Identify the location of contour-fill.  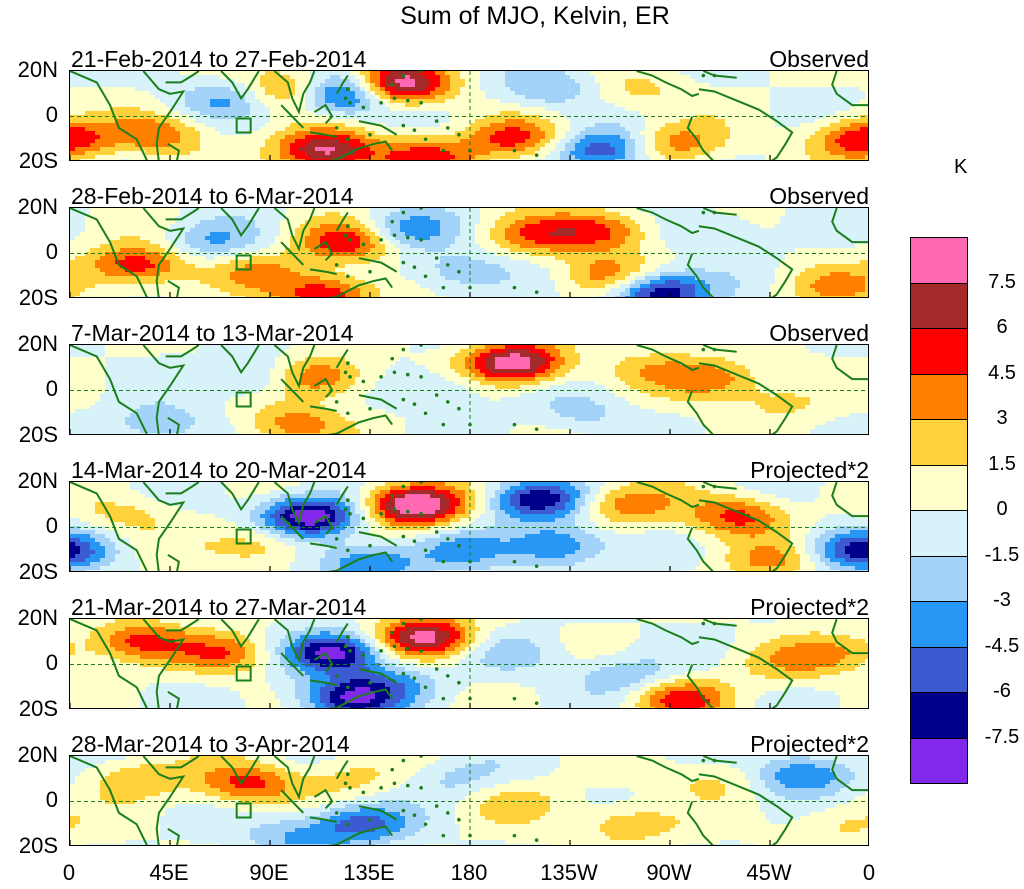
(469, 663).